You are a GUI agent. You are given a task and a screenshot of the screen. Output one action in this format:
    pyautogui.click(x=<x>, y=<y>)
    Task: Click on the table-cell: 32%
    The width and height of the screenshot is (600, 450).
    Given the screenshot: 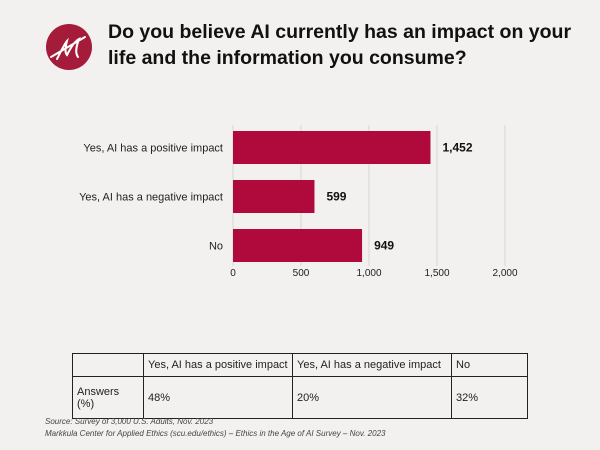 What is the action you would take?
    pyautogui.click(x=489, y=397)
    